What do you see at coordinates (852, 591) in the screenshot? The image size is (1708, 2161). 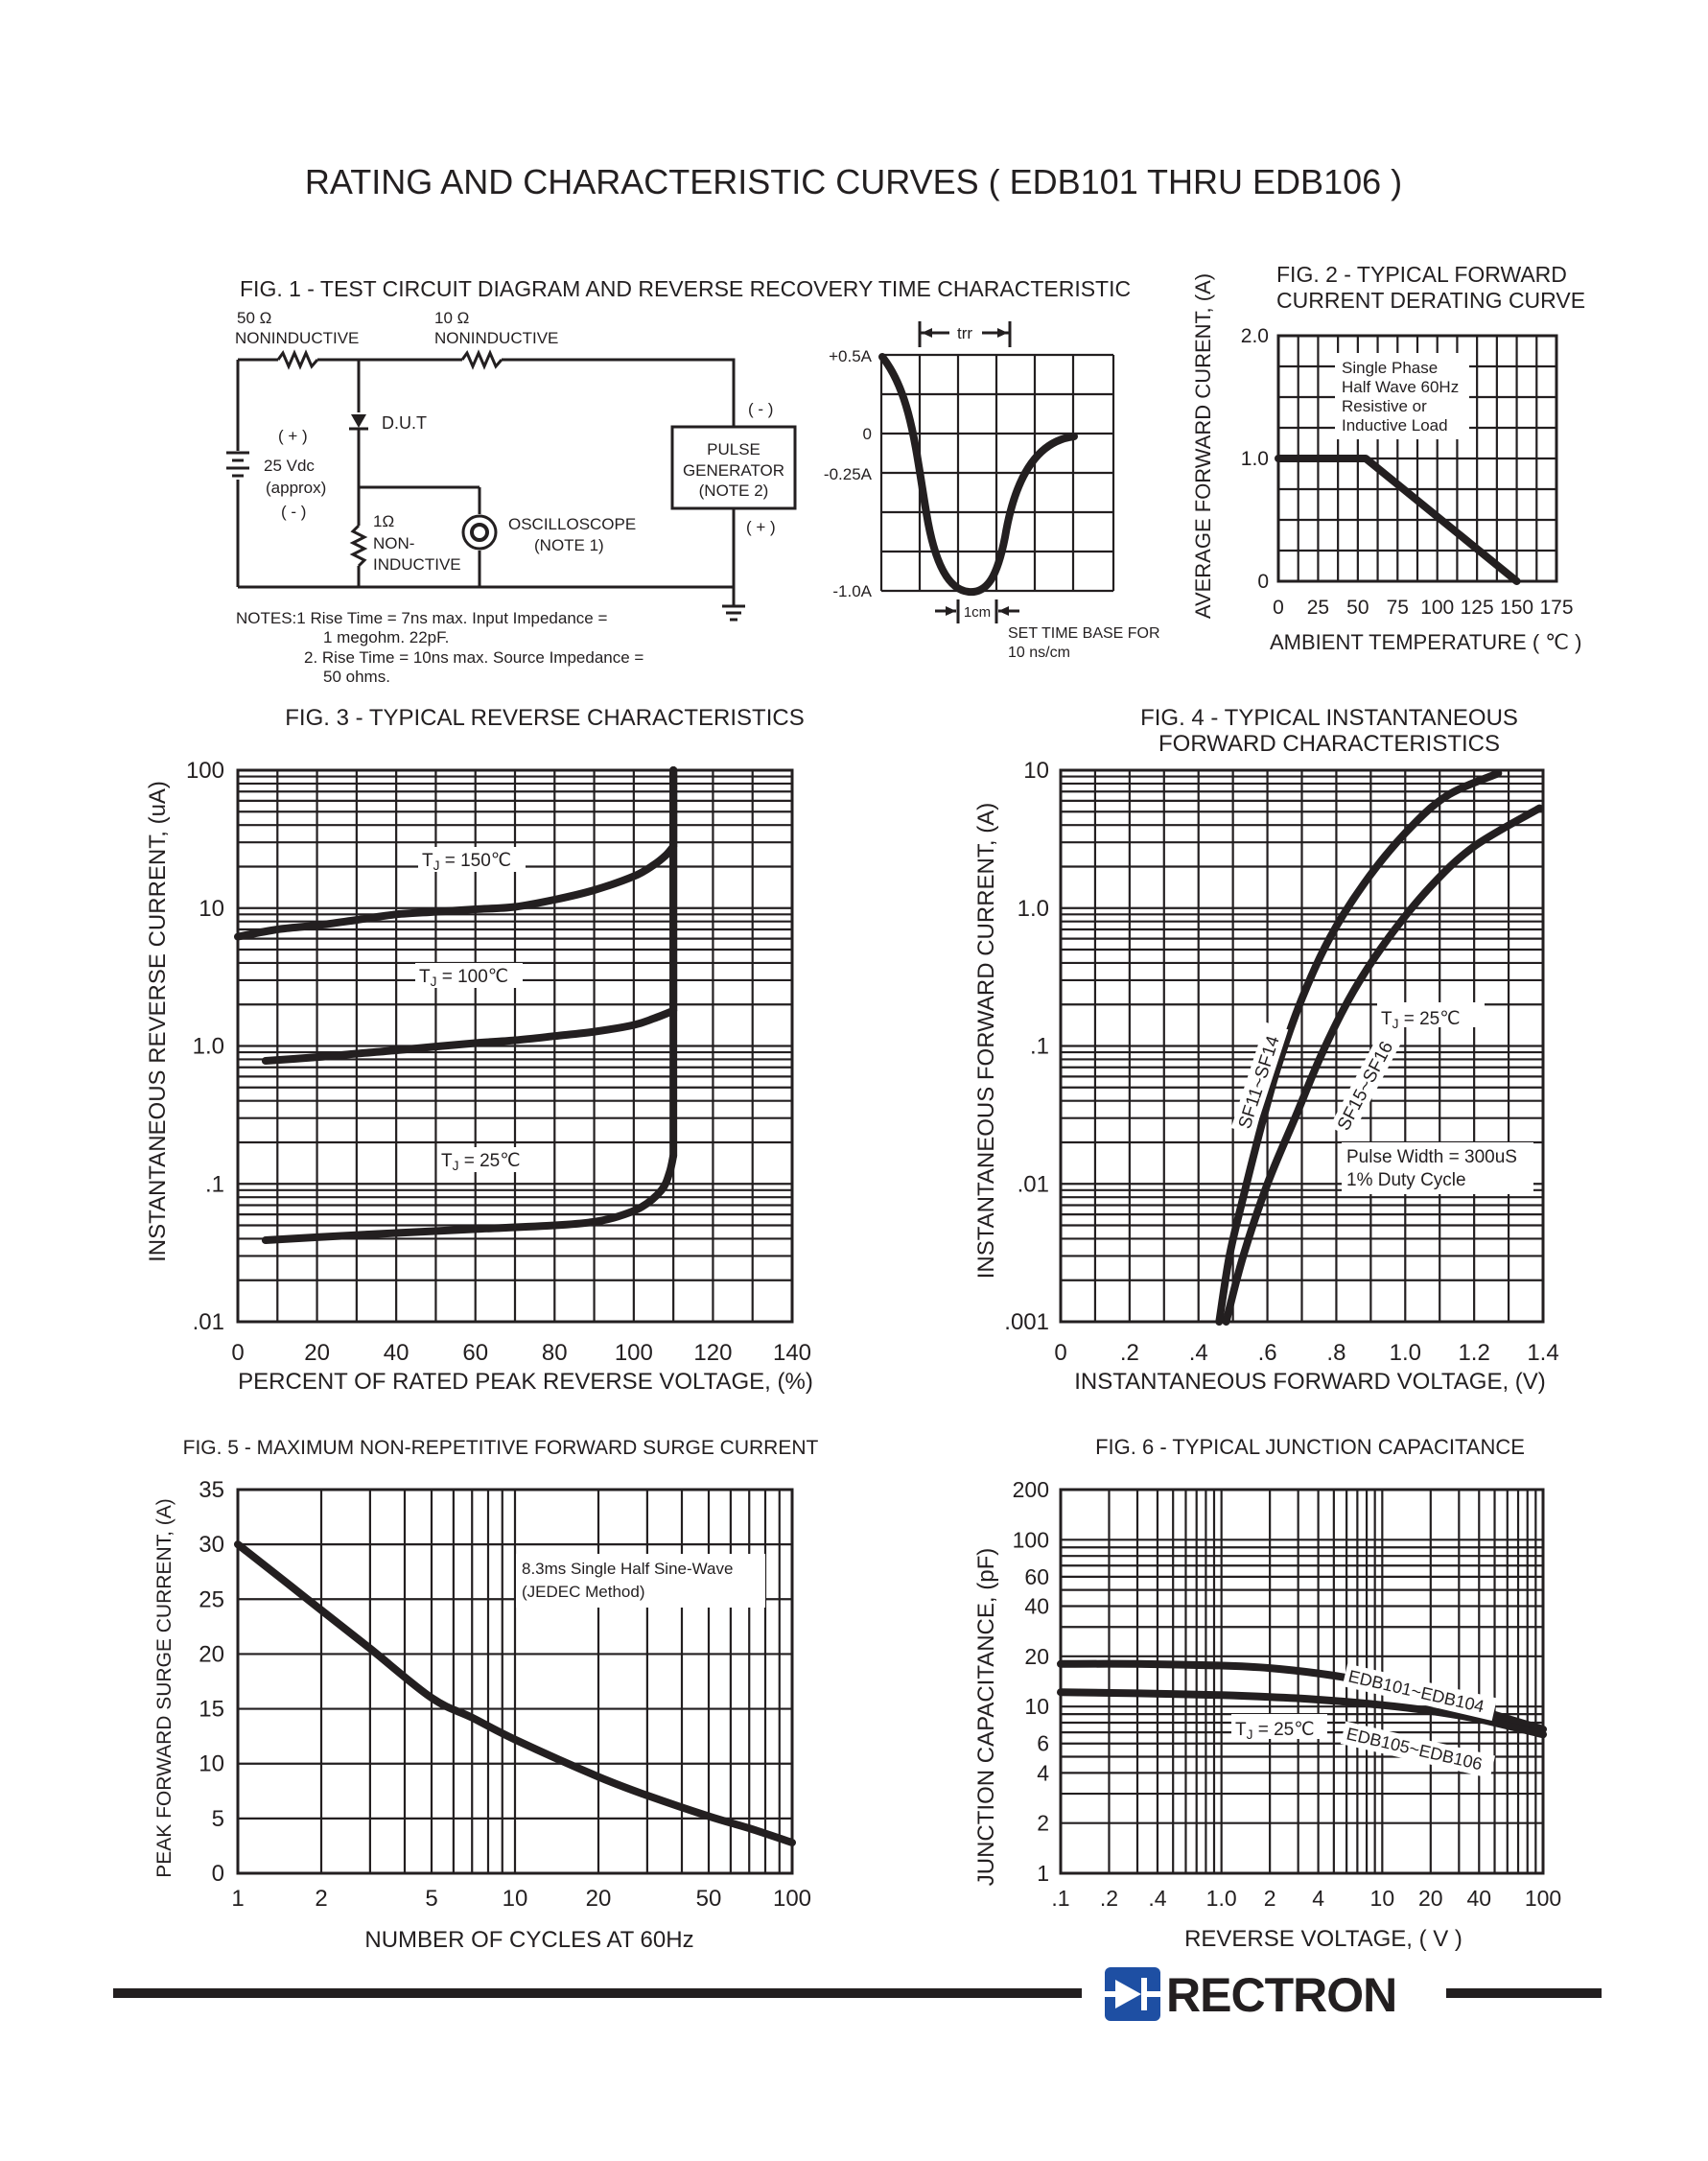 I see `wave-label-minus1: -1.0A` at bounding box center [852, 591].